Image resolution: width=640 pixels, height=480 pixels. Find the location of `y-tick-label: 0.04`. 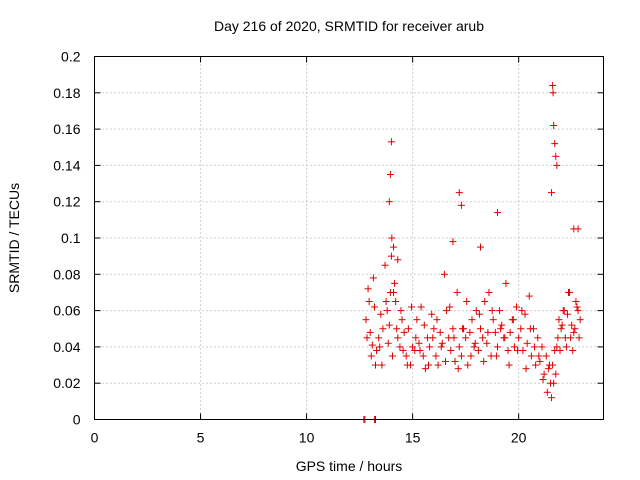

y-tick-label: 0.04 is located at coordinates (66, 347).